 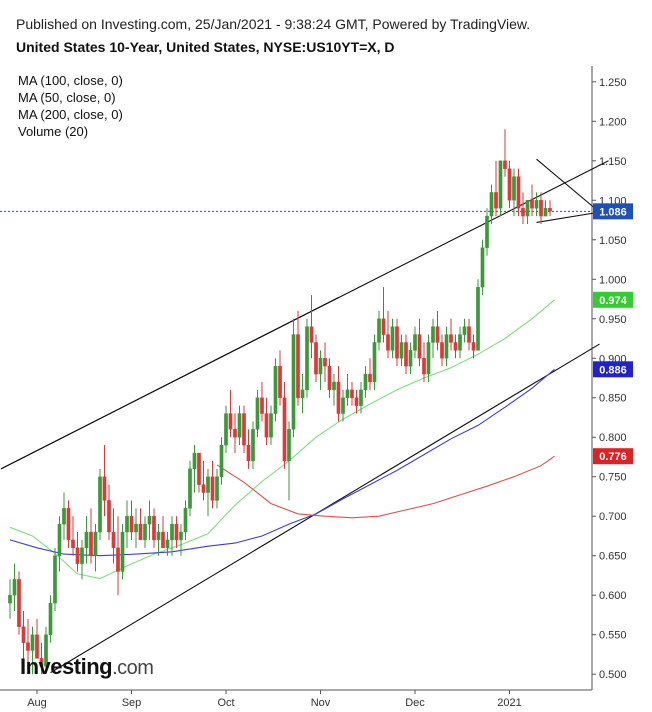 What do you see at coordinates (613, 675) in the screenshot?
I see `y-tick-label: 0.500` at bounding box center [613, 675].